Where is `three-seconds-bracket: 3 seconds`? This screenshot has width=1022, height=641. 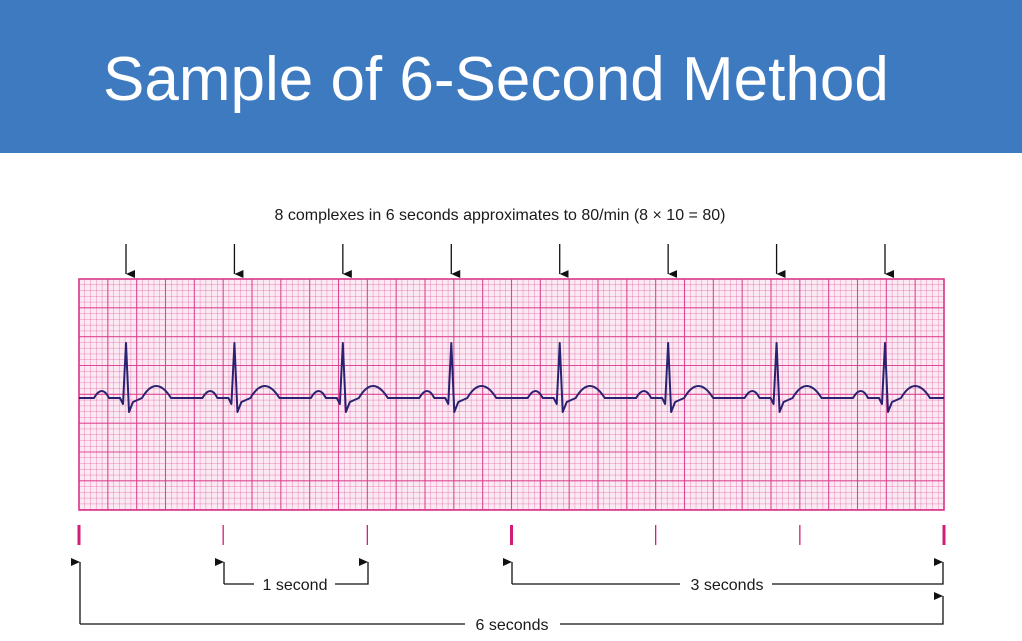
three-seconds-bracket: 3 seconds is located at coordinates (723, 576).